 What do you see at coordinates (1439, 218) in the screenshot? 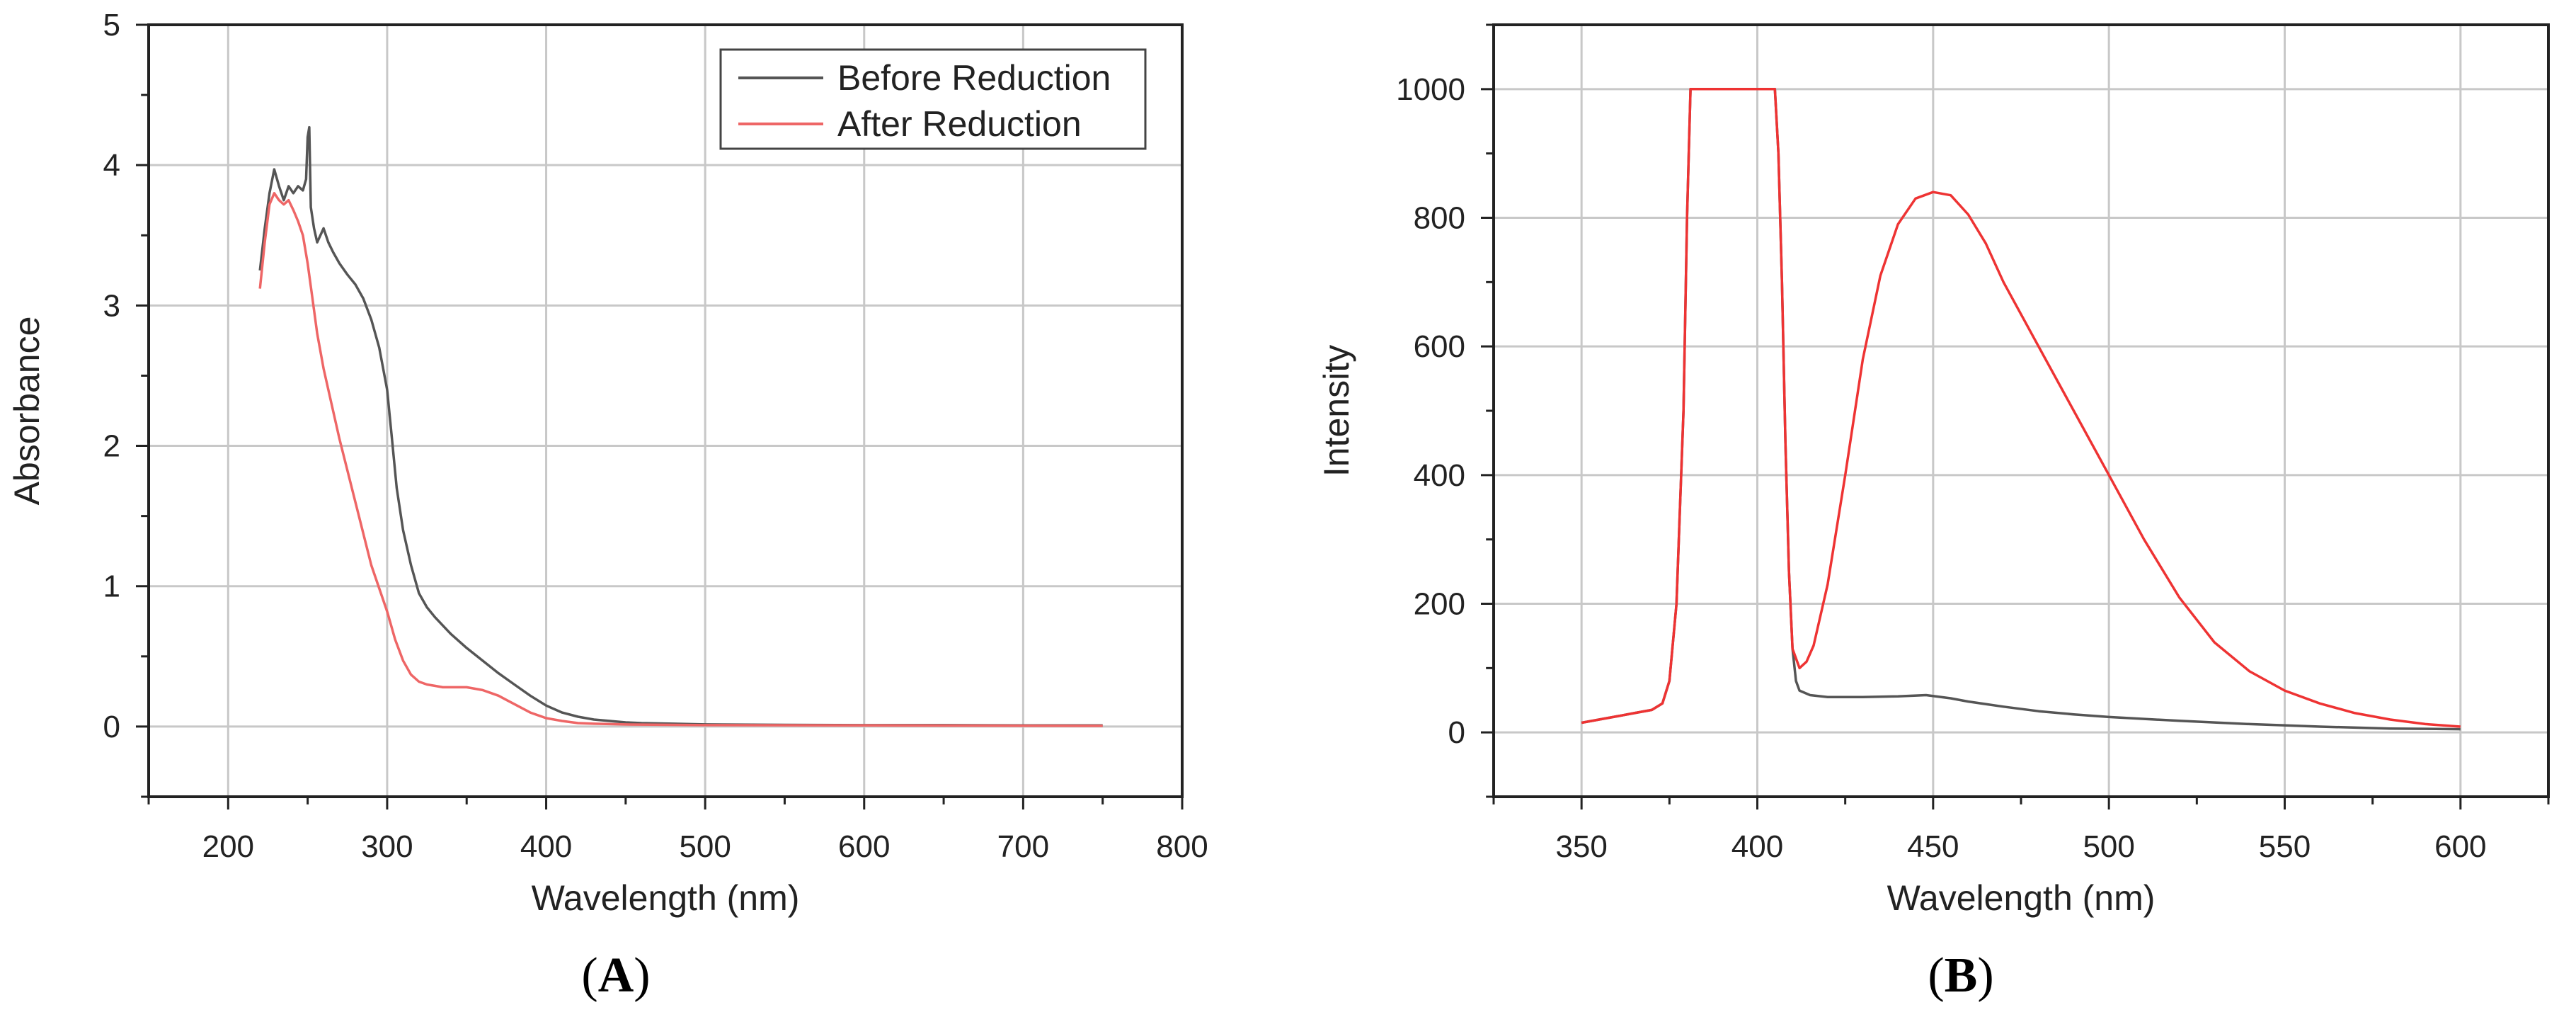
I see `y-tick-label: 800` at bounding box center [1439, 218].